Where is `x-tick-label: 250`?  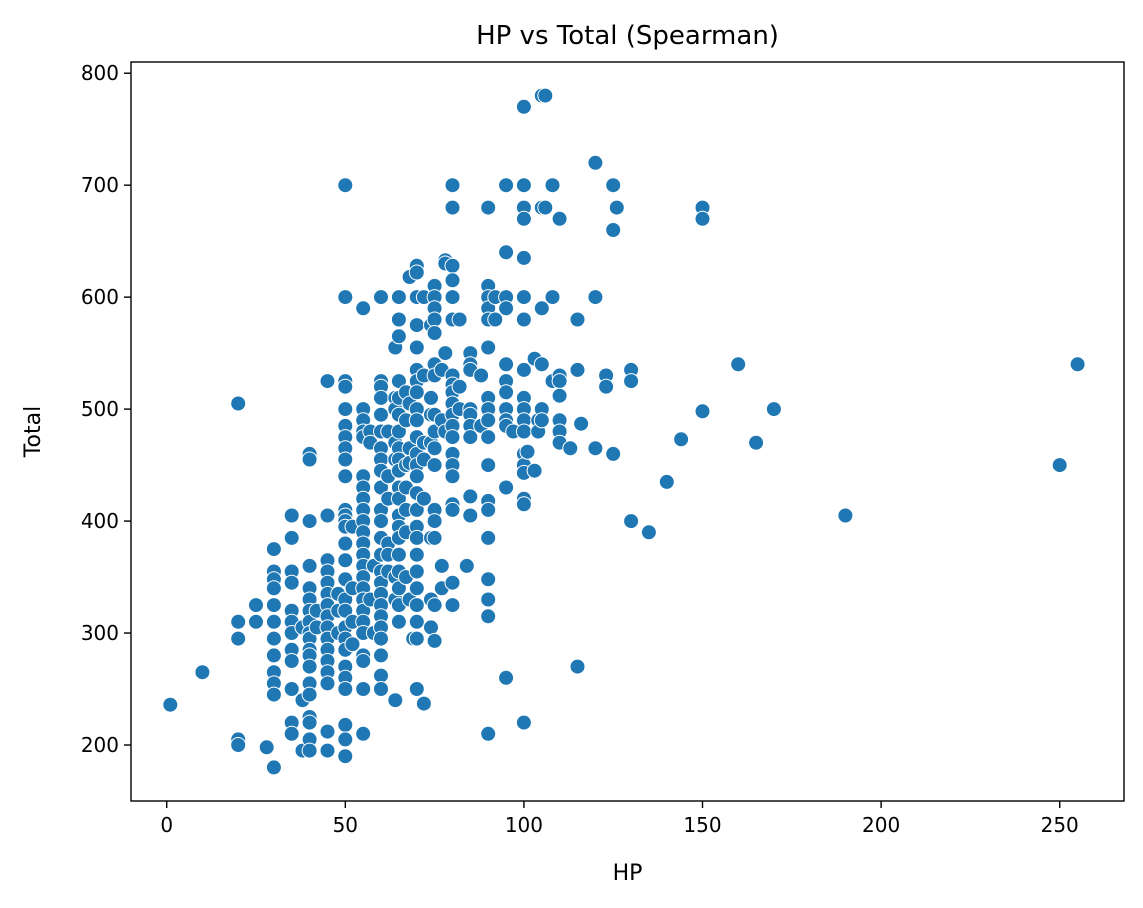
x-tick-label: 250 is located at coordinates (1060, 825).